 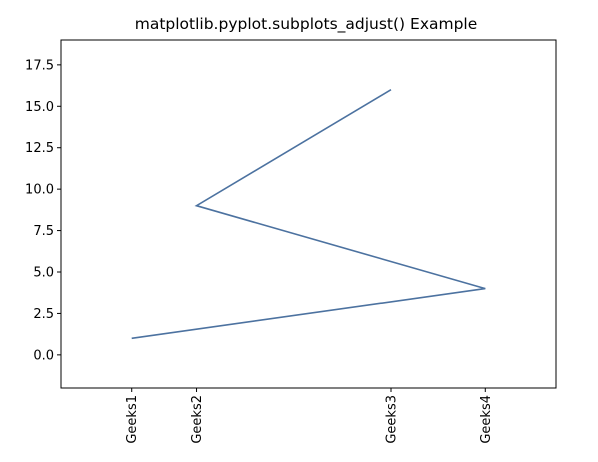 What do you see at coordinates (39, 190) in the screenshot?
I see `y-tick-label: 10.0` at bounding box center [39, 190].